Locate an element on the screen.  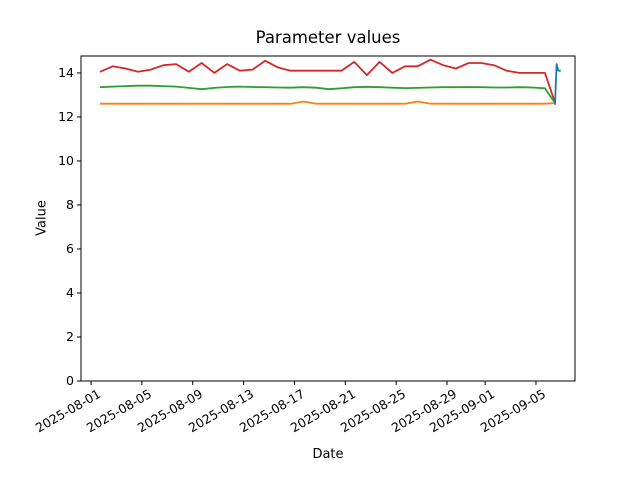
y-tick-label: 8 is located at coordinates (70, 204).